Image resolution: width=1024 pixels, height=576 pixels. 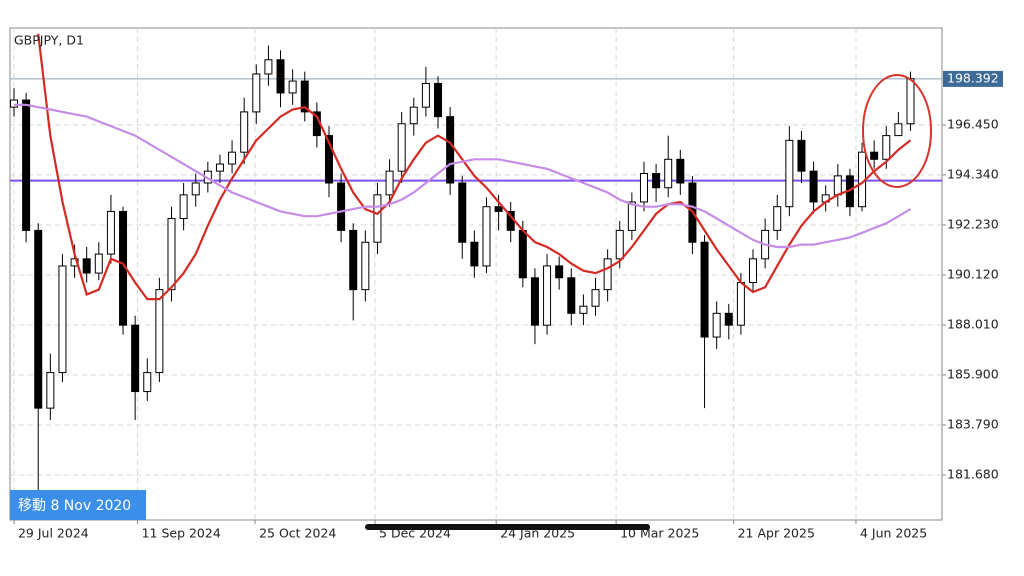 What do you see at coordinates (507, 527) in the screenshot?
I see `scroll-bar` at bounding box center [507, 527].